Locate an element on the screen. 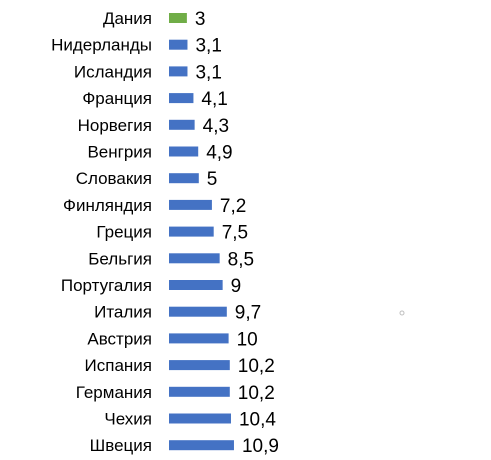 This screenshot has width=491, height=460. category-label-15: Чехия is located at coordinates (128, 419).